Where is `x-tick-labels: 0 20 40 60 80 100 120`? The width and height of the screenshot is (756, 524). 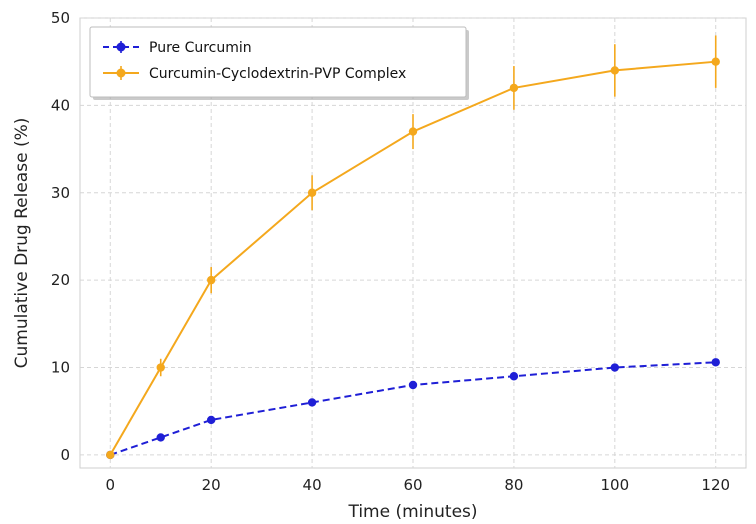
x-tick-labels: 0 20 40 60 80 100 120 is located at coordinates (417, 485).